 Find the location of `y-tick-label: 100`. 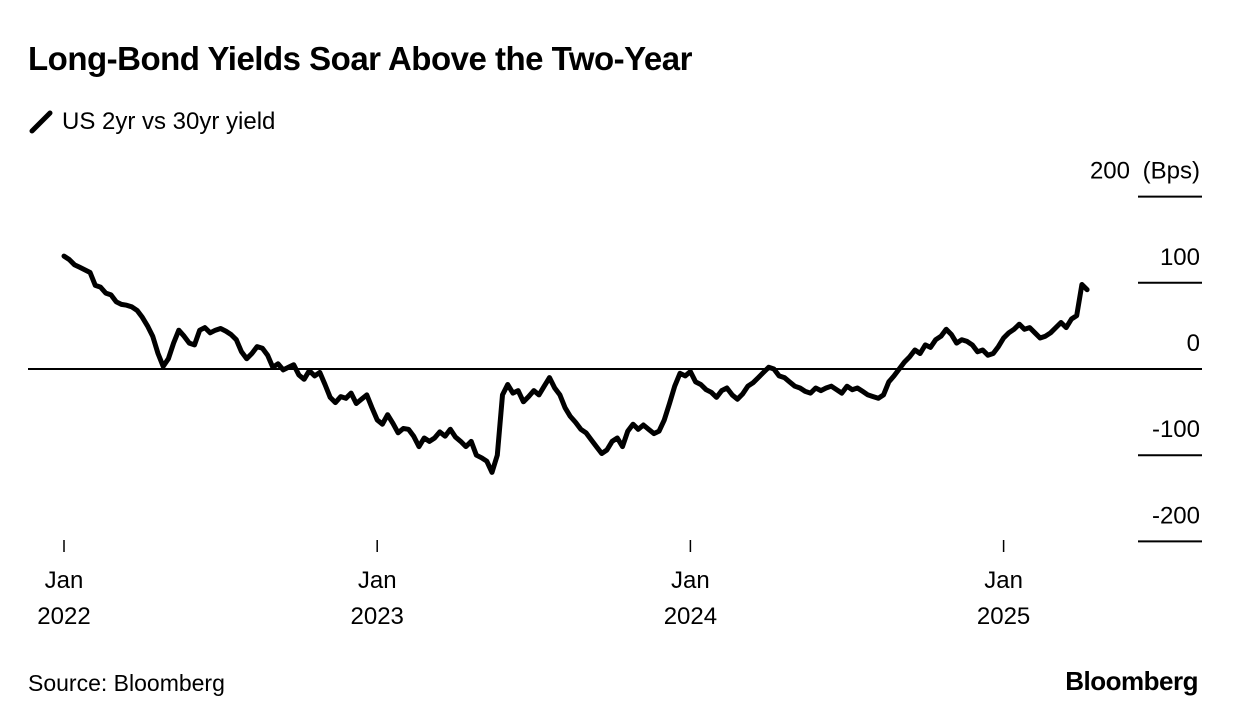

y-tick-label: 100 is located at coordinates (1180, 257).